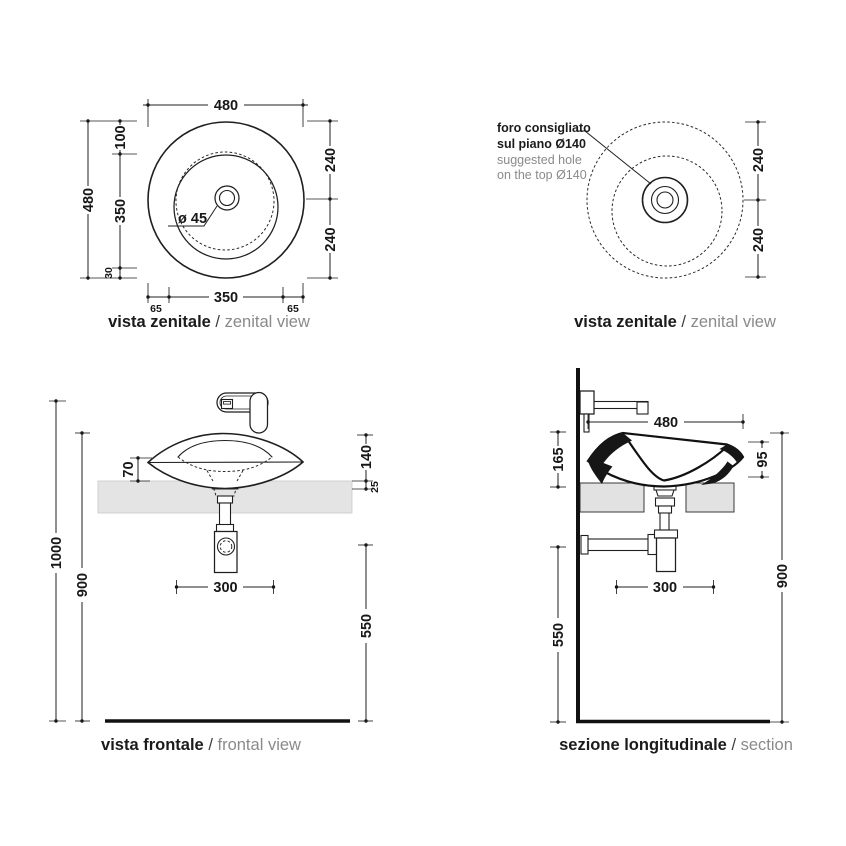 The height and width of the screenshot is (846, 846). I want to click on faucet-nozzle, so click(642, 408).